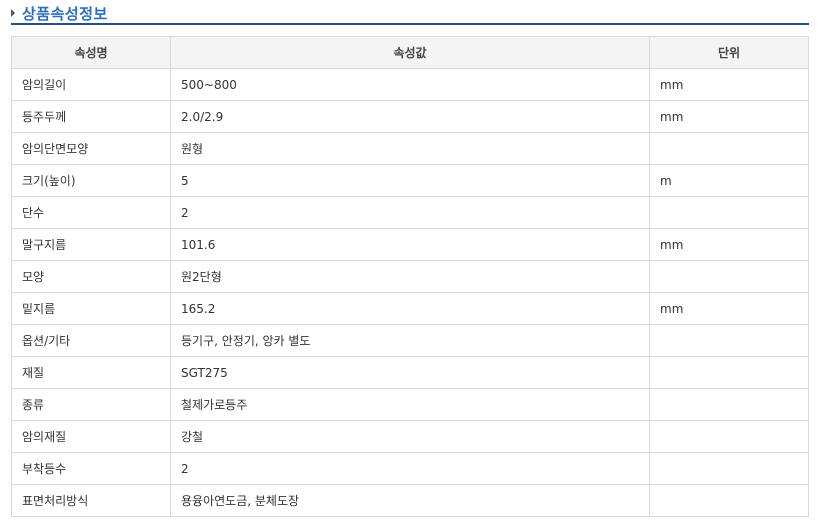  I want to click on table-row: 단수 2, so click(410, 212).